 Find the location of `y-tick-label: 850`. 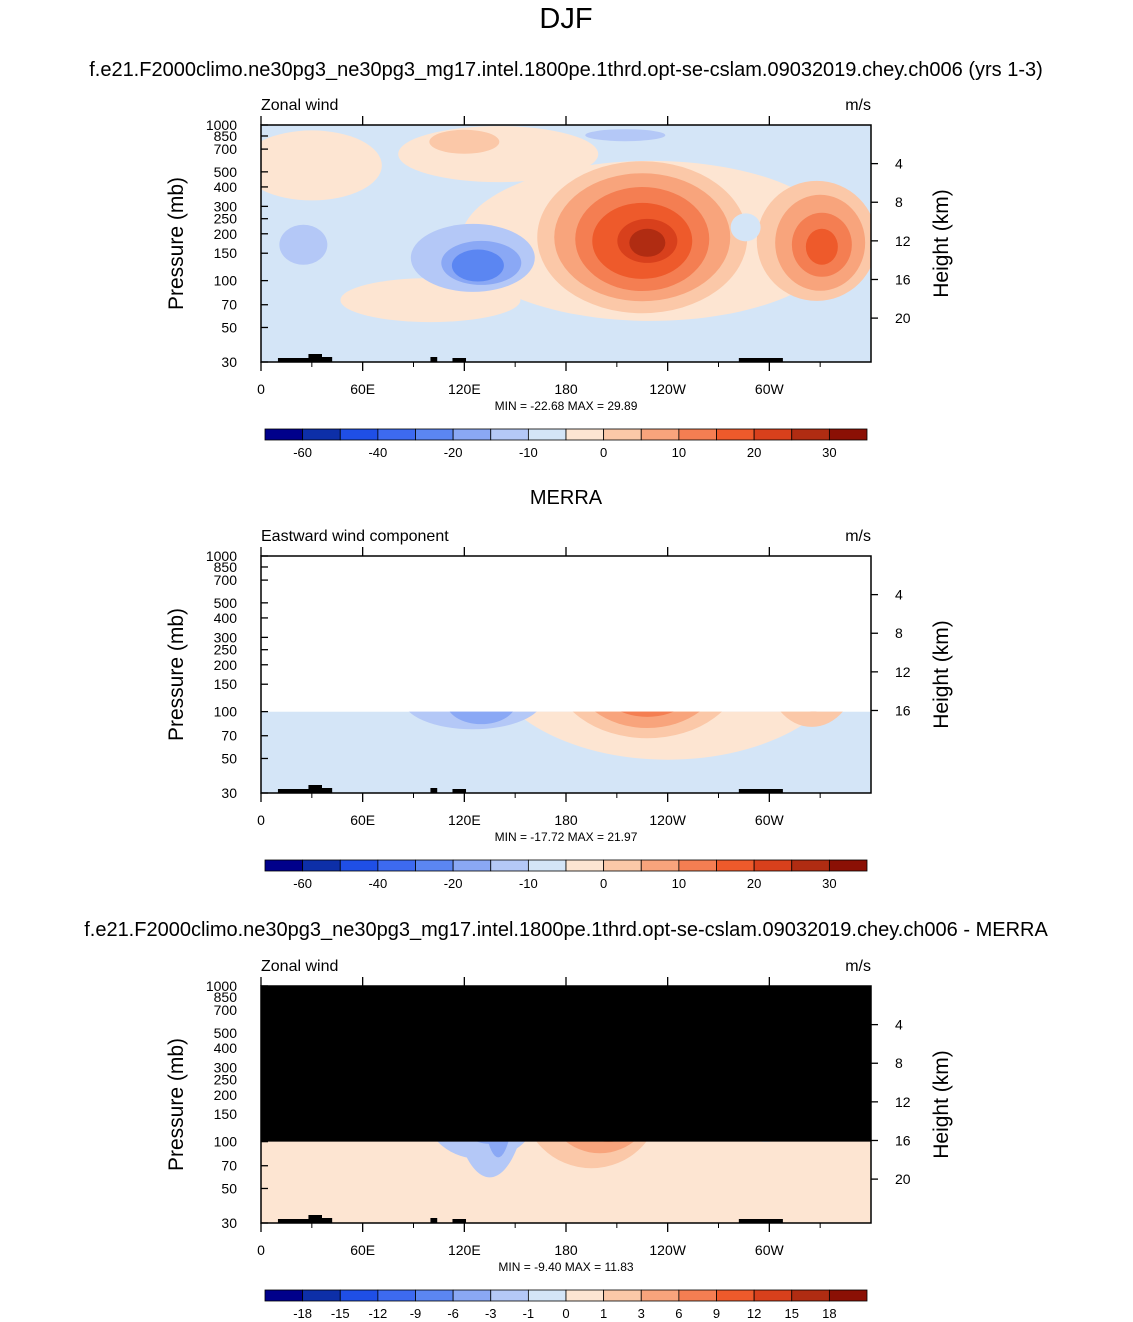

y-tick-label: 850 is located at coordinates (226, 997).